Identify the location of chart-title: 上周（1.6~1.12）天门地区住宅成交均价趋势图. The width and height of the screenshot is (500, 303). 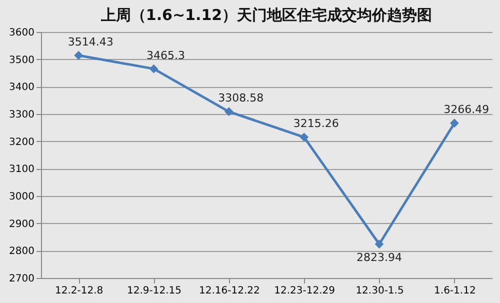
(266, 15).